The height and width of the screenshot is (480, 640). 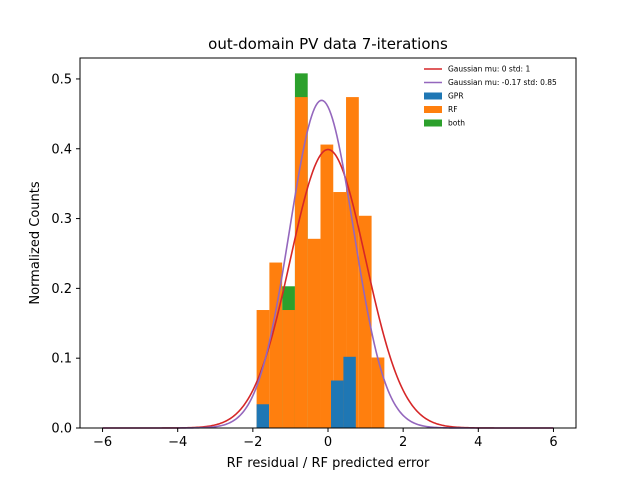 I want to click on legend-label: GPR, so click(x=456, y=96).